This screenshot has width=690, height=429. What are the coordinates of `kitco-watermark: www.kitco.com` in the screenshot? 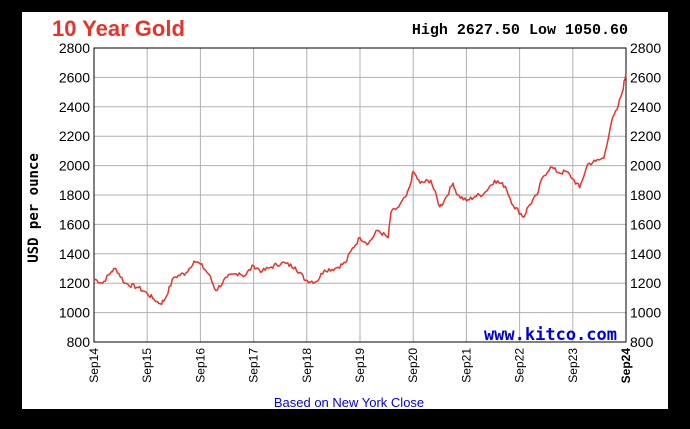 It's located at (550, 335).